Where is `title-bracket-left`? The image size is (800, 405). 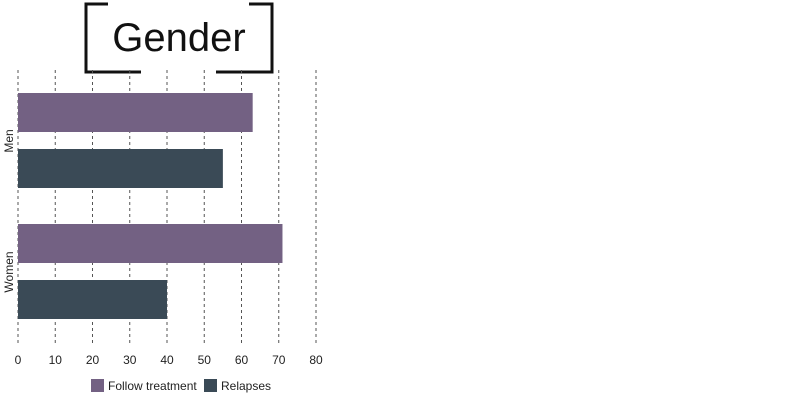 title-bracket-left is located at coordinates (112, 38).